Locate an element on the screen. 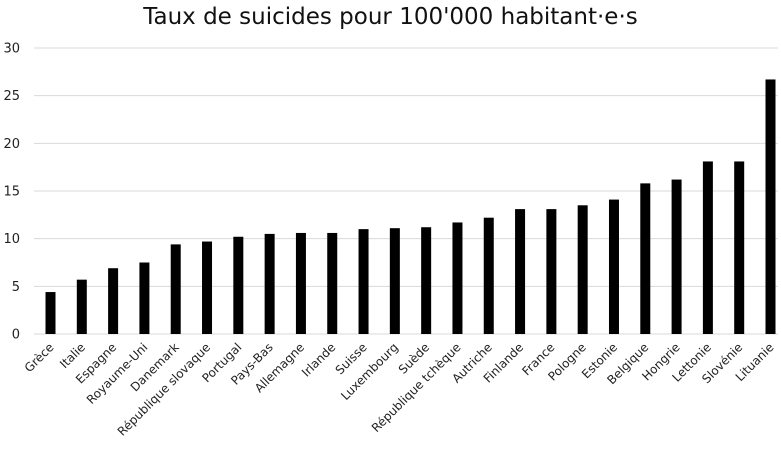 This screenshot has width=781, height=451. x-tick-label: Irlande is located at coordinates (318, 359).